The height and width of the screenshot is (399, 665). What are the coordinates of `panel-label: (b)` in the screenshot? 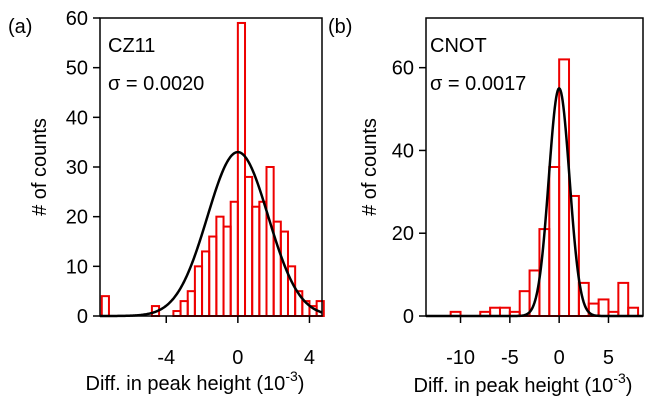 It's located at (340, 27).